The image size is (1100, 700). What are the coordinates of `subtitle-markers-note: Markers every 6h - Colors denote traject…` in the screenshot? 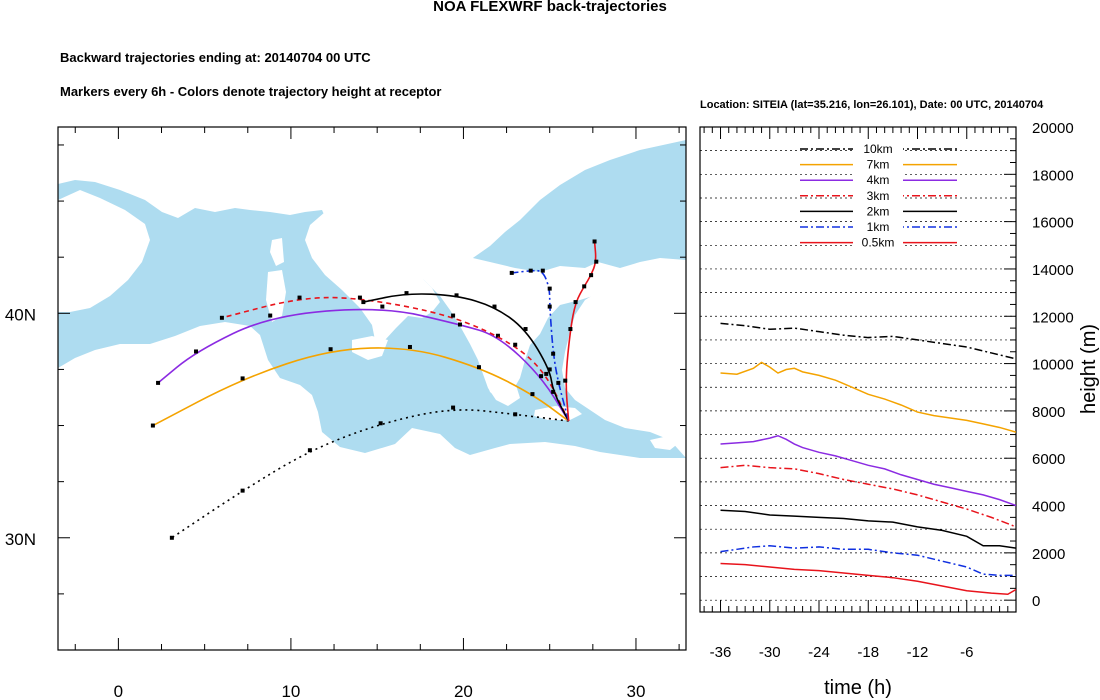 It's located at (251, 91).